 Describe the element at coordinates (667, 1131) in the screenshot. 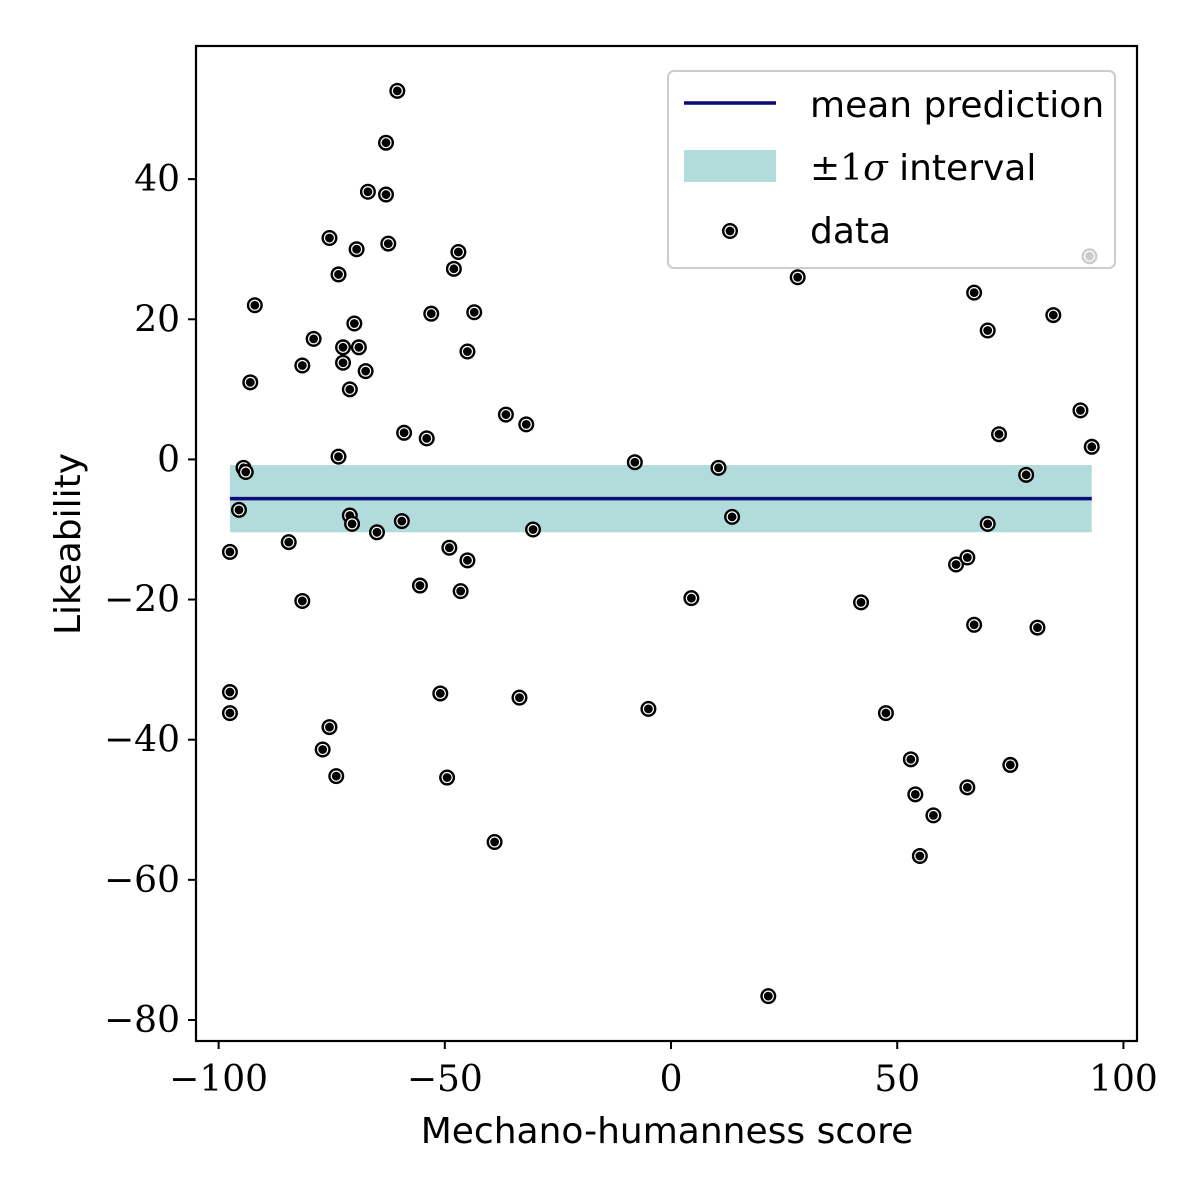

I see `x-axis-label: Mechano-humanness score` at that location.